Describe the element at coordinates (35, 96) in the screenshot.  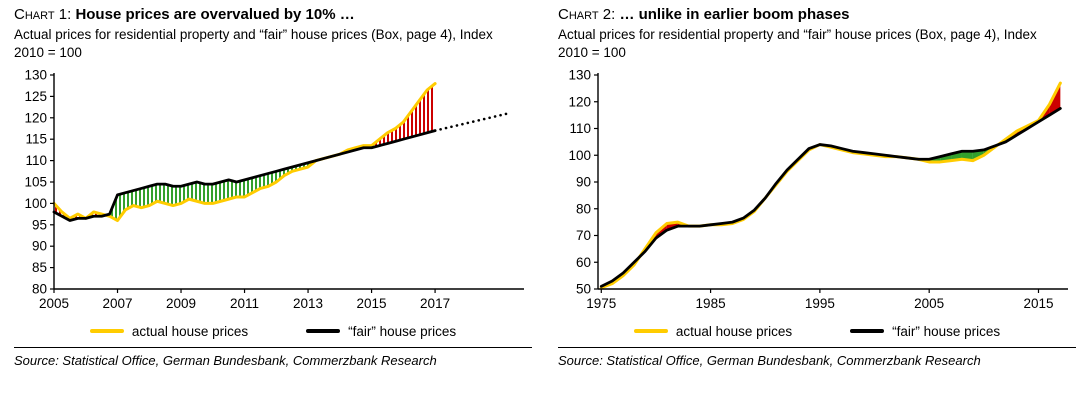
I see `svg-text: 125` at that location.